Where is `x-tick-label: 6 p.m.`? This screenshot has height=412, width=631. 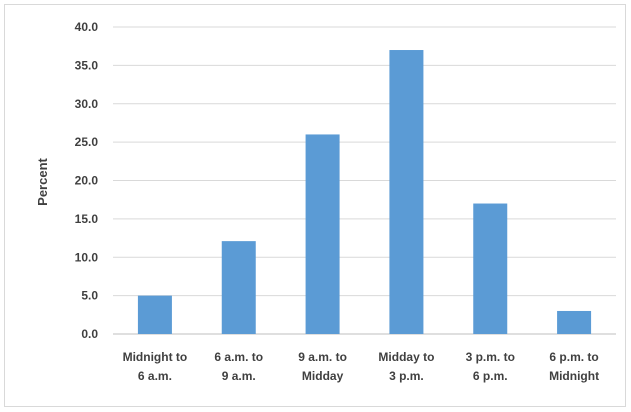 x-tick-label: 6 p.m. is located at coordinates (490, 376).